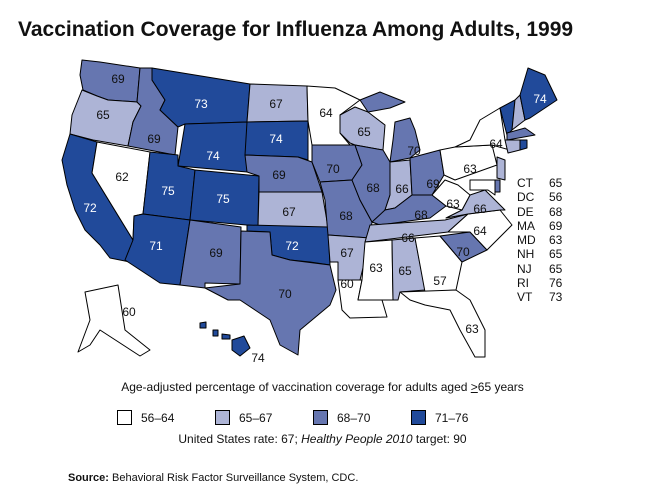 The height and width of the screenshot is (493, 645). I want to click on legend-label: 56–64, so click(158, 417).